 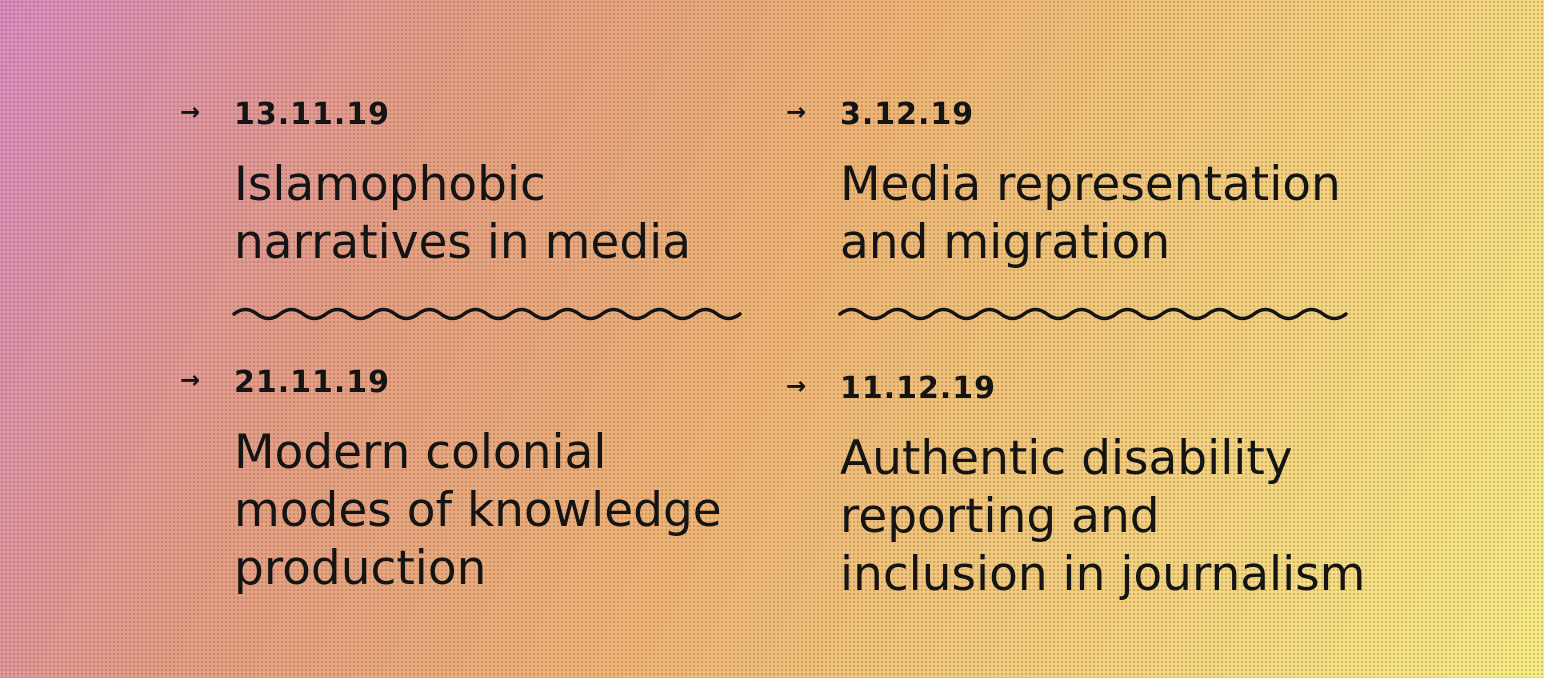 I want to click on event-title: Islamophobic narratives in media, so click(x=463, y=213).